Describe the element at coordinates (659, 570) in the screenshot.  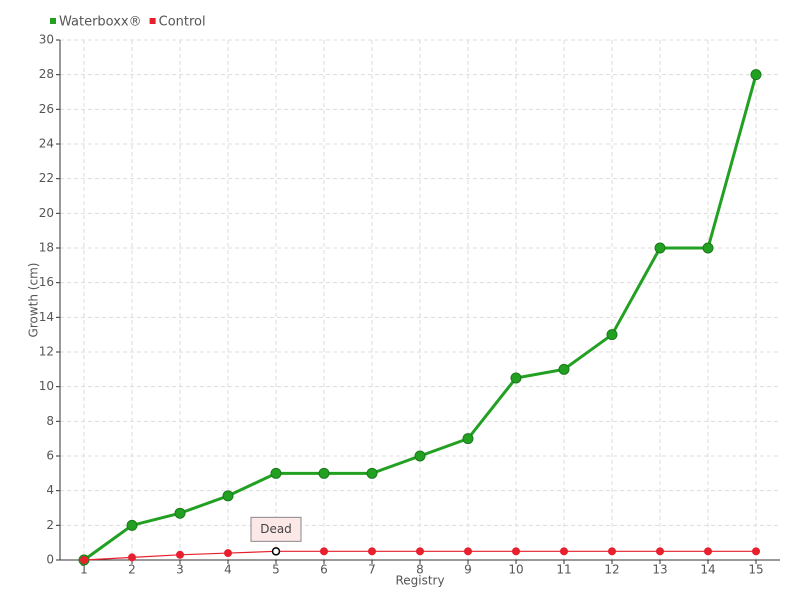
I see `x-tick-label: 13` at that location.